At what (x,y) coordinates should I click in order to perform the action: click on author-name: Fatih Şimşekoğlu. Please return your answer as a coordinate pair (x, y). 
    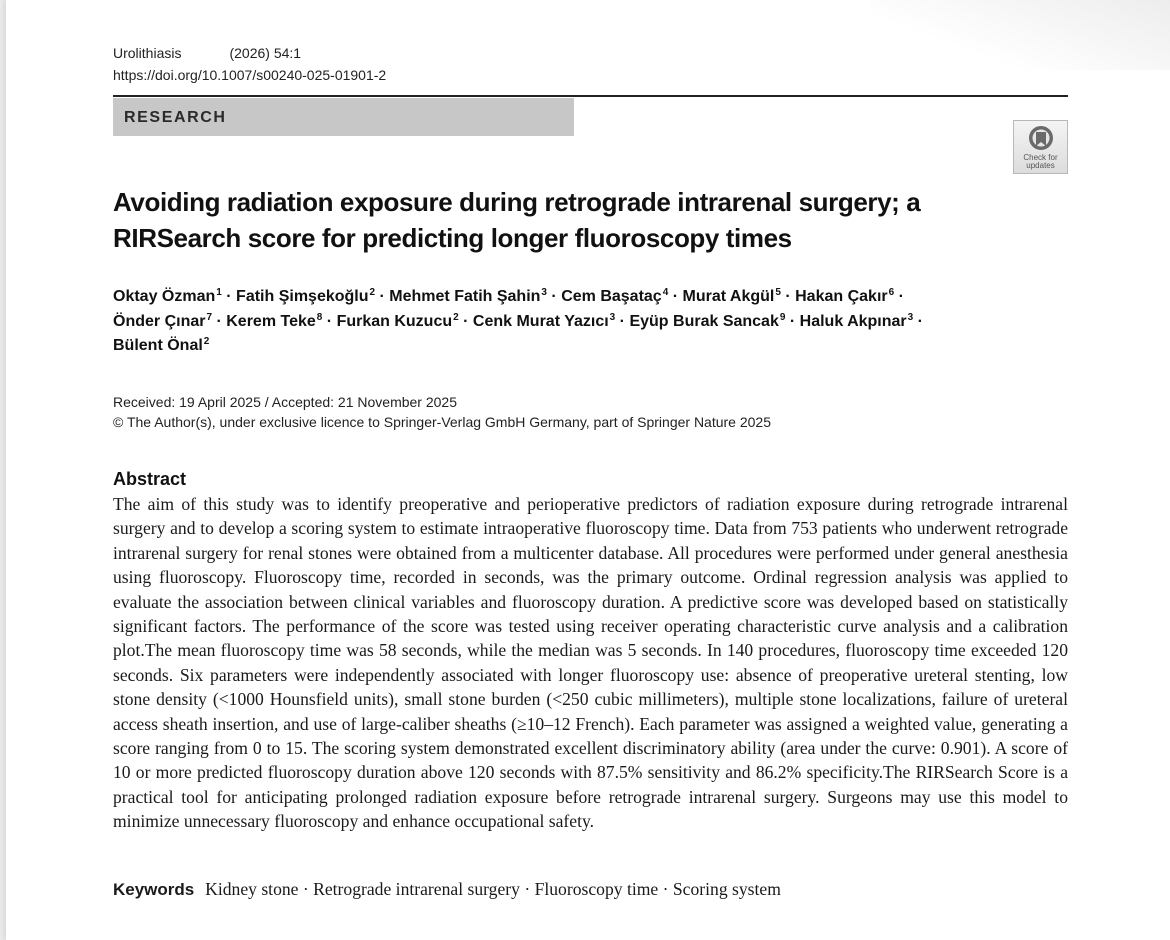
    Looking at the image, I should click on (302, 296).